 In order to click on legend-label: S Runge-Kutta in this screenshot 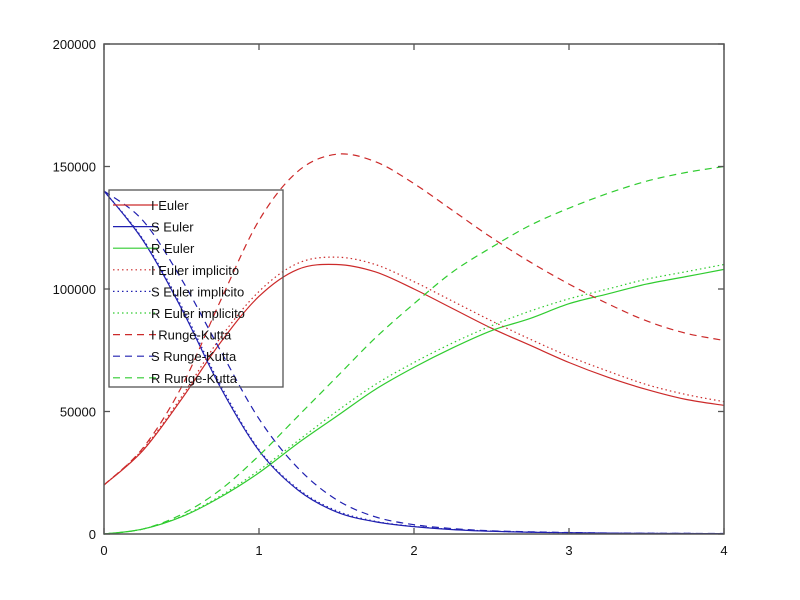, I will do `click(194, 356)`.